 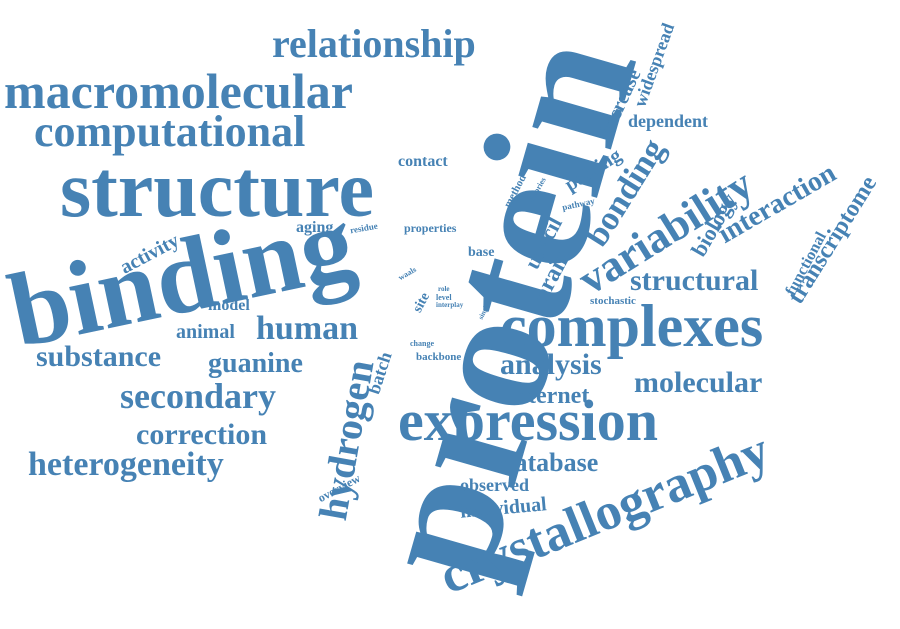 I want to click on word-properties: properties, so click(x=430, y=228).